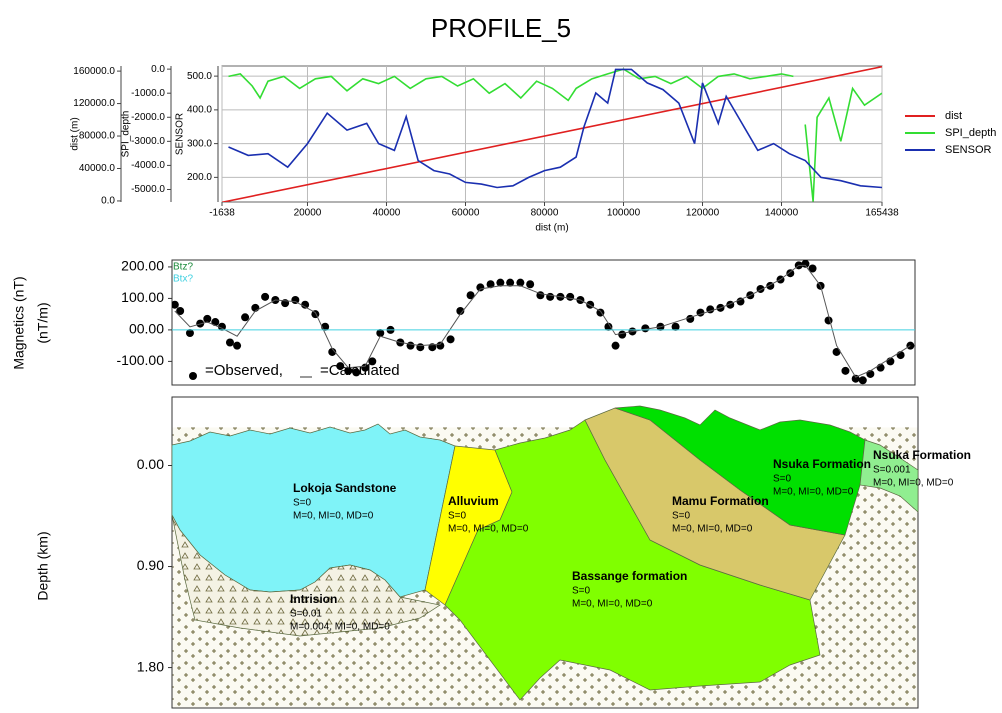 This screenshot has height=713, width=1002. I want to click on y-tick-label: -5000.0, so click(148, 189).